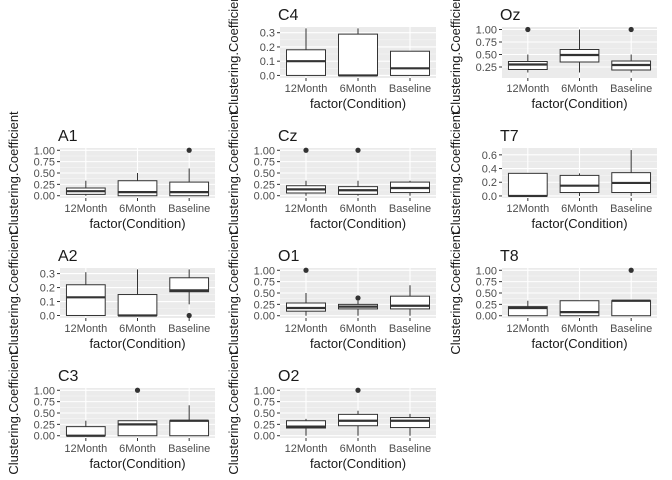  What do you see at coordinates (288, 376) in the screenshot?
I see `facet-title: O2` at bounding box center [288, 376].